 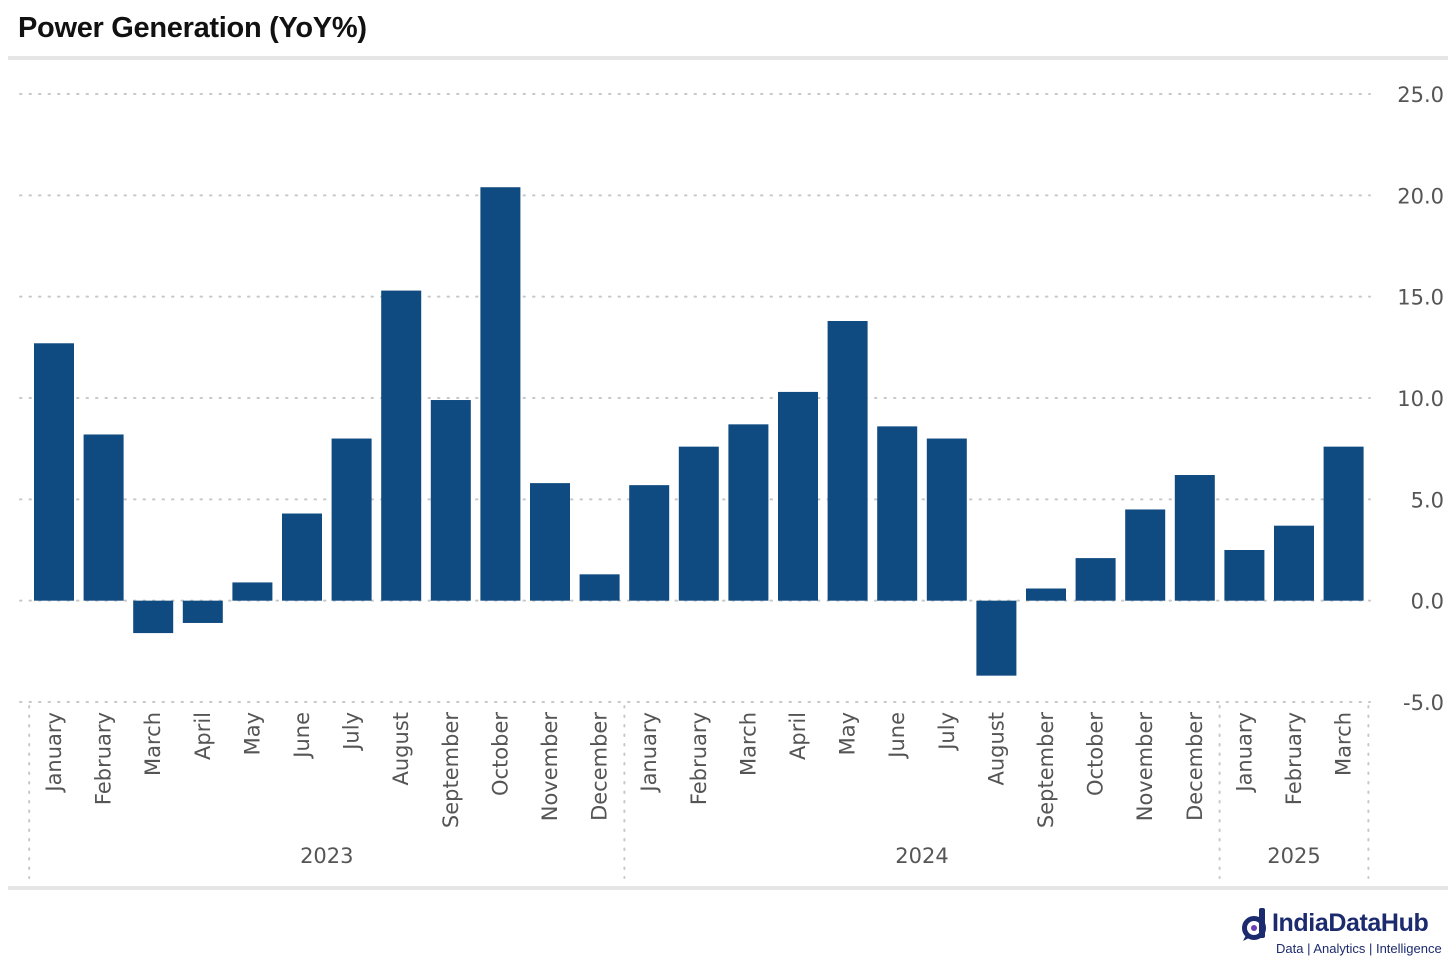 What do you see at coordinates (326, 856) in the screenshot?
I see `year-label: 2023` at bounding box center [326, 856].